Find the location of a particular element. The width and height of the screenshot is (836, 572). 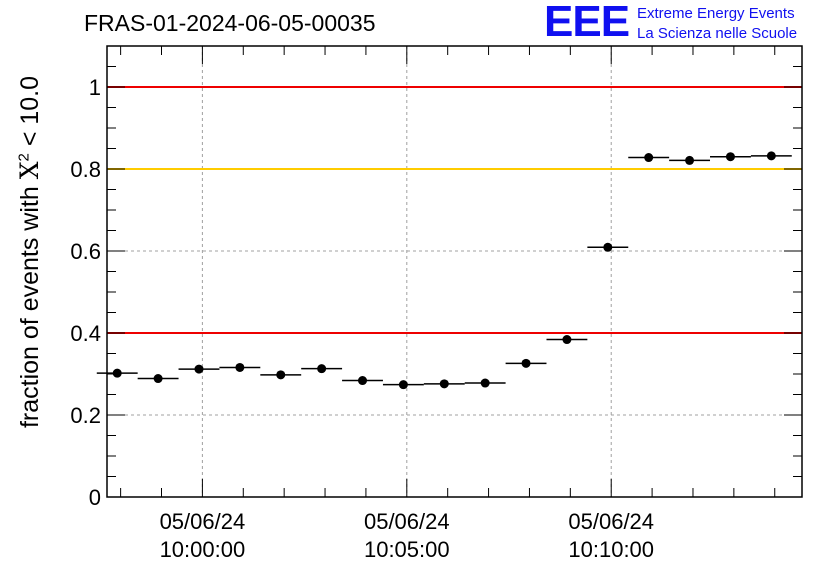

logo-mark: EEE is located at coordinates (587, 23).